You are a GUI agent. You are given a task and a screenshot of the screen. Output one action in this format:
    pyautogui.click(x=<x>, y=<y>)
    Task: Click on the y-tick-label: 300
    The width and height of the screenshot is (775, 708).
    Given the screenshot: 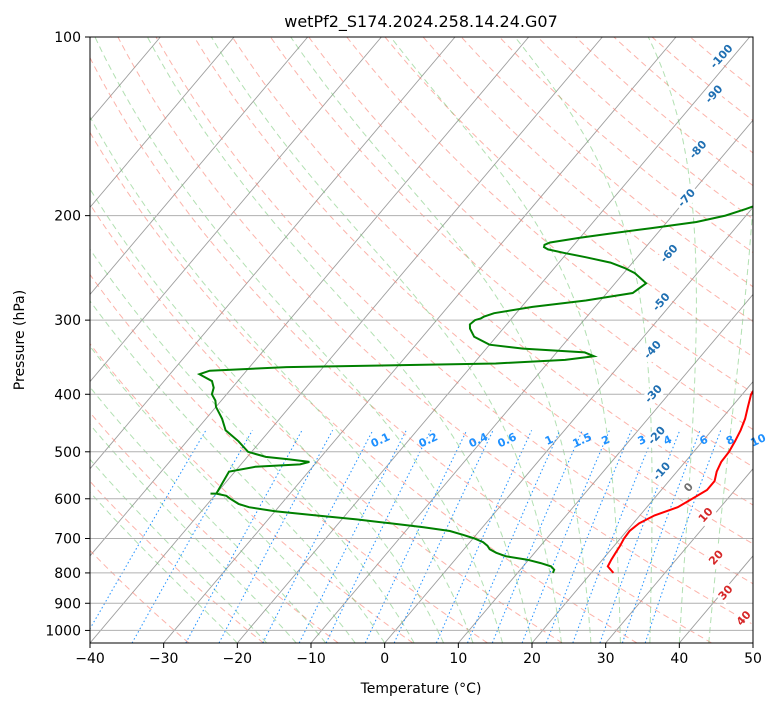 What is the action you would take?
    pyautogui.click(x=67, y=321)
    